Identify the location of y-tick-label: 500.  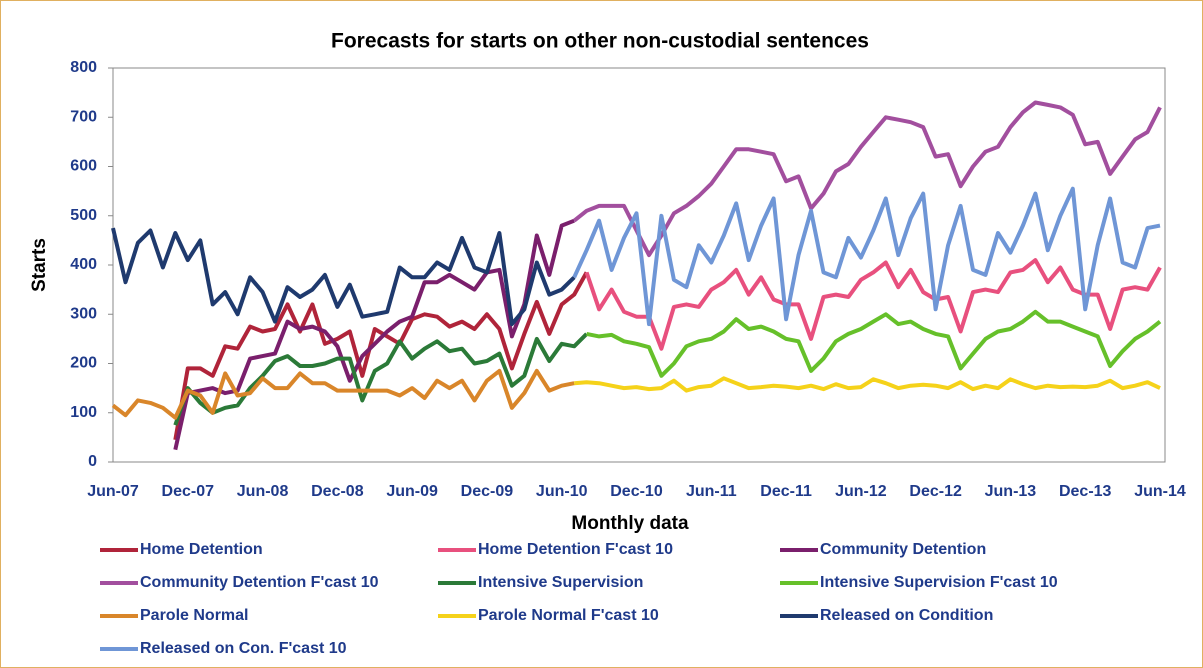
(83, 215).